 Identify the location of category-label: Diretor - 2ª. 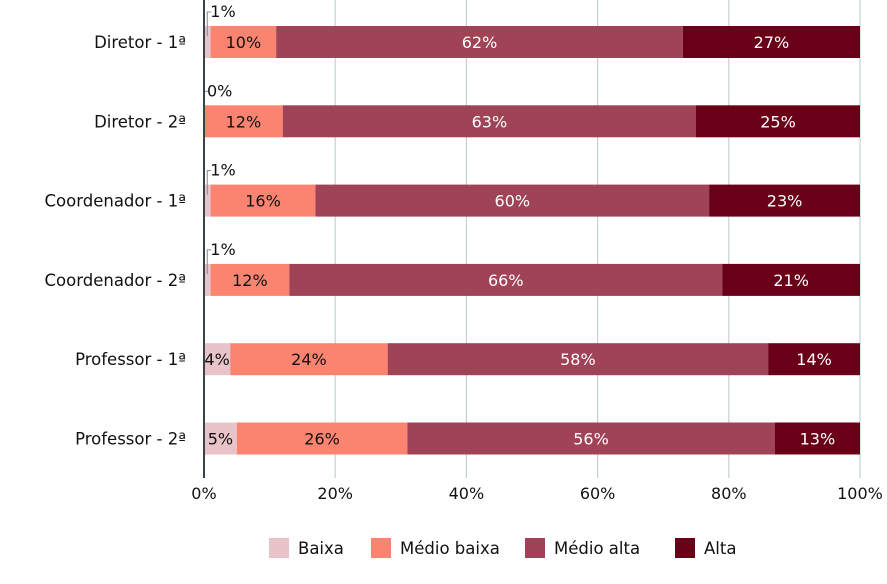
(140, 121).